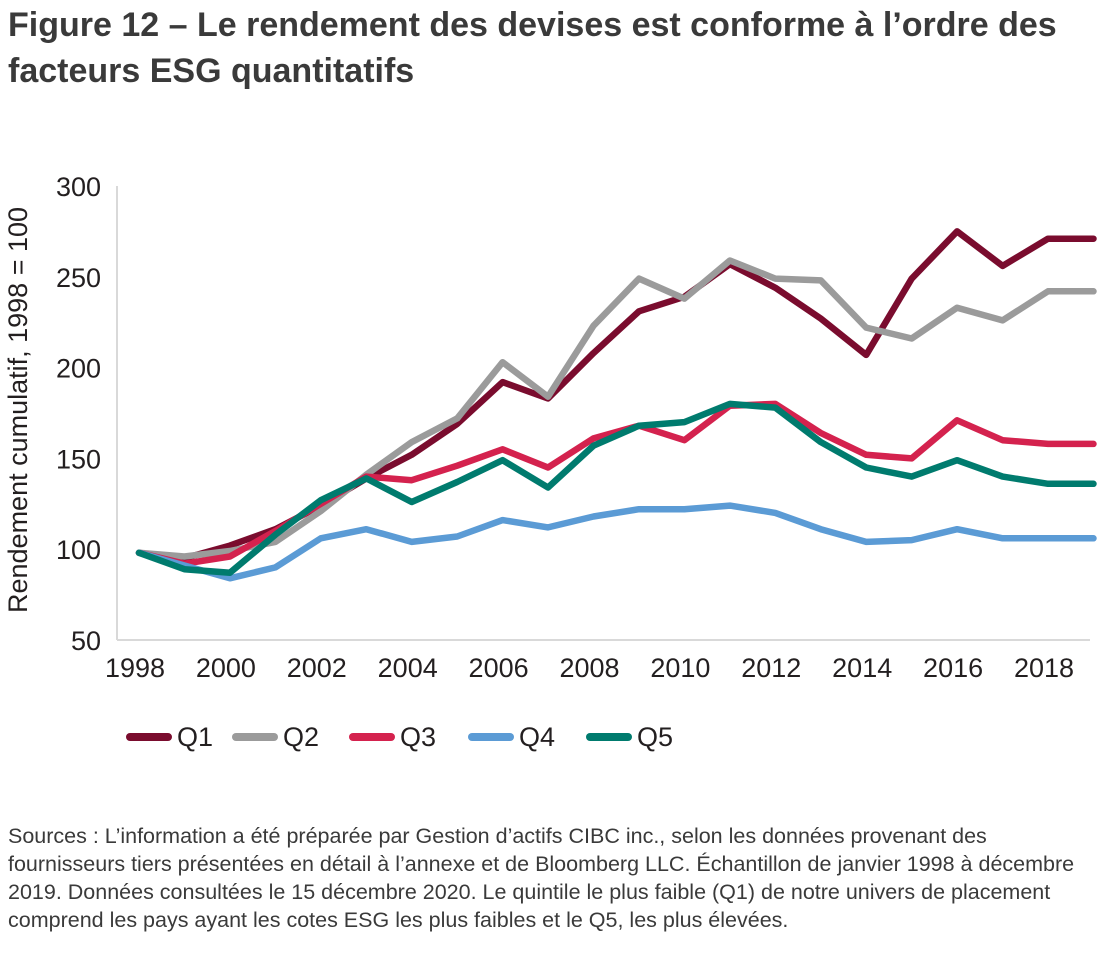  What do you see at coordinates (537, 737) in the screenshot?
I see `legend-label-q4: Q4` at bounding box center [537, 737].